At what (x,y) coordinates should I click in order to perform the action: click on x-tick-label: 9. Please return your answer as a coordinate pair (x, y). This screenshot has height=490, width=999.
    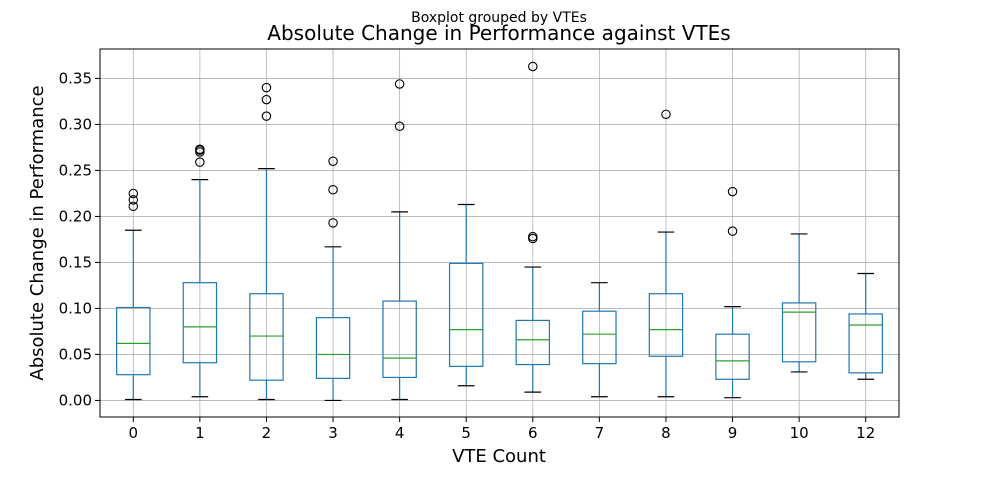
    Looking at the image, I should click on (733, 433).